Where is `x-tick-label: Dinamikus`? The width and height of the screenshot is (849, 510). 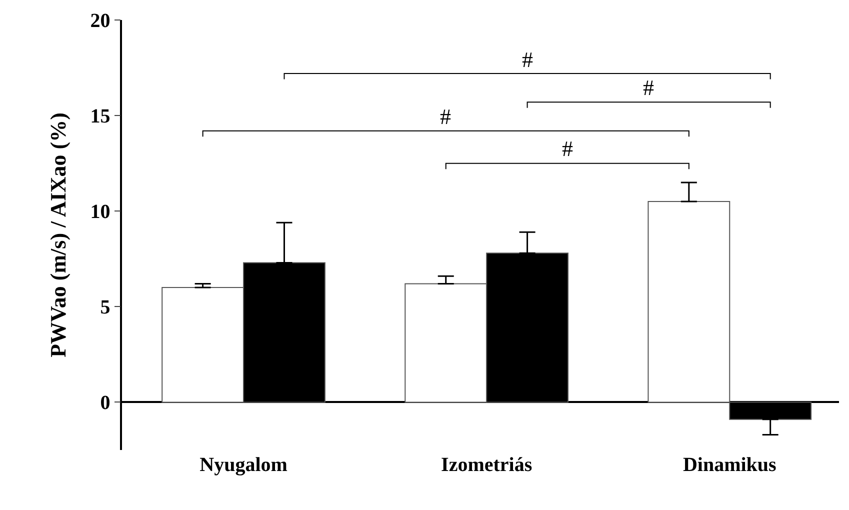
x-tick-label: Dinamikus is located at coordinates (729, 465).